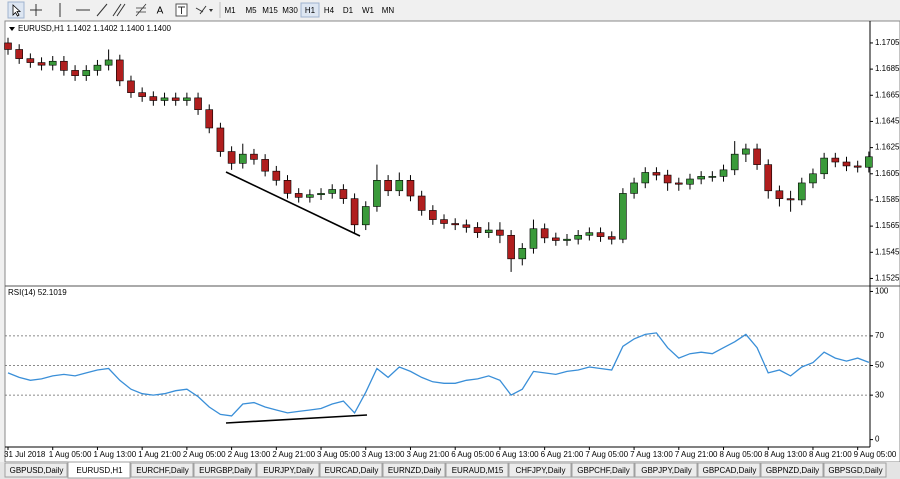 The height and width of the screenshot is (479, 900). What do you see at coordinates (887, 199) in the screenshot?
I see `y-tick-label: 1.1585` at bounding box center [887, 199].